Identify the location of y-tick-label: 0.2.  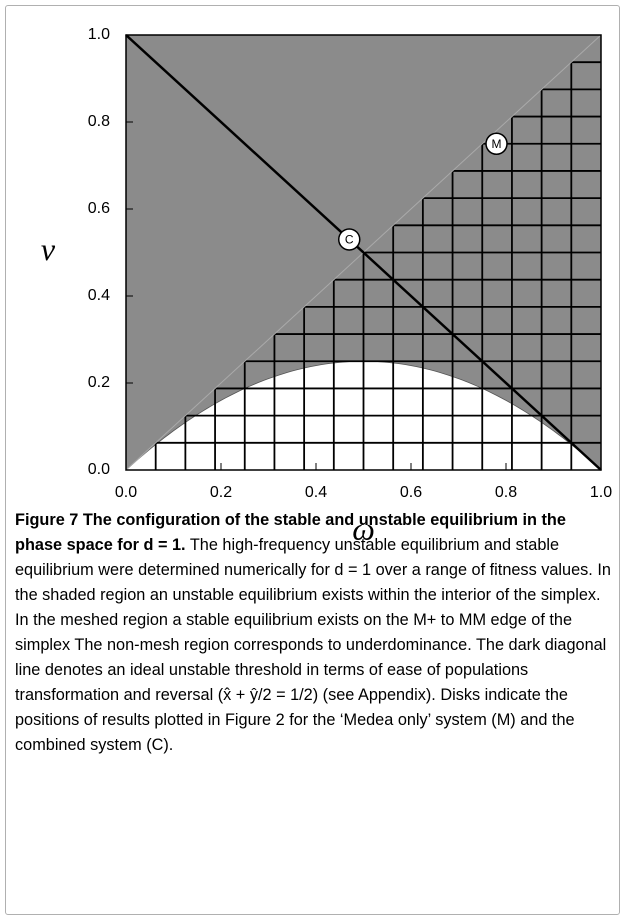
(99, 382).